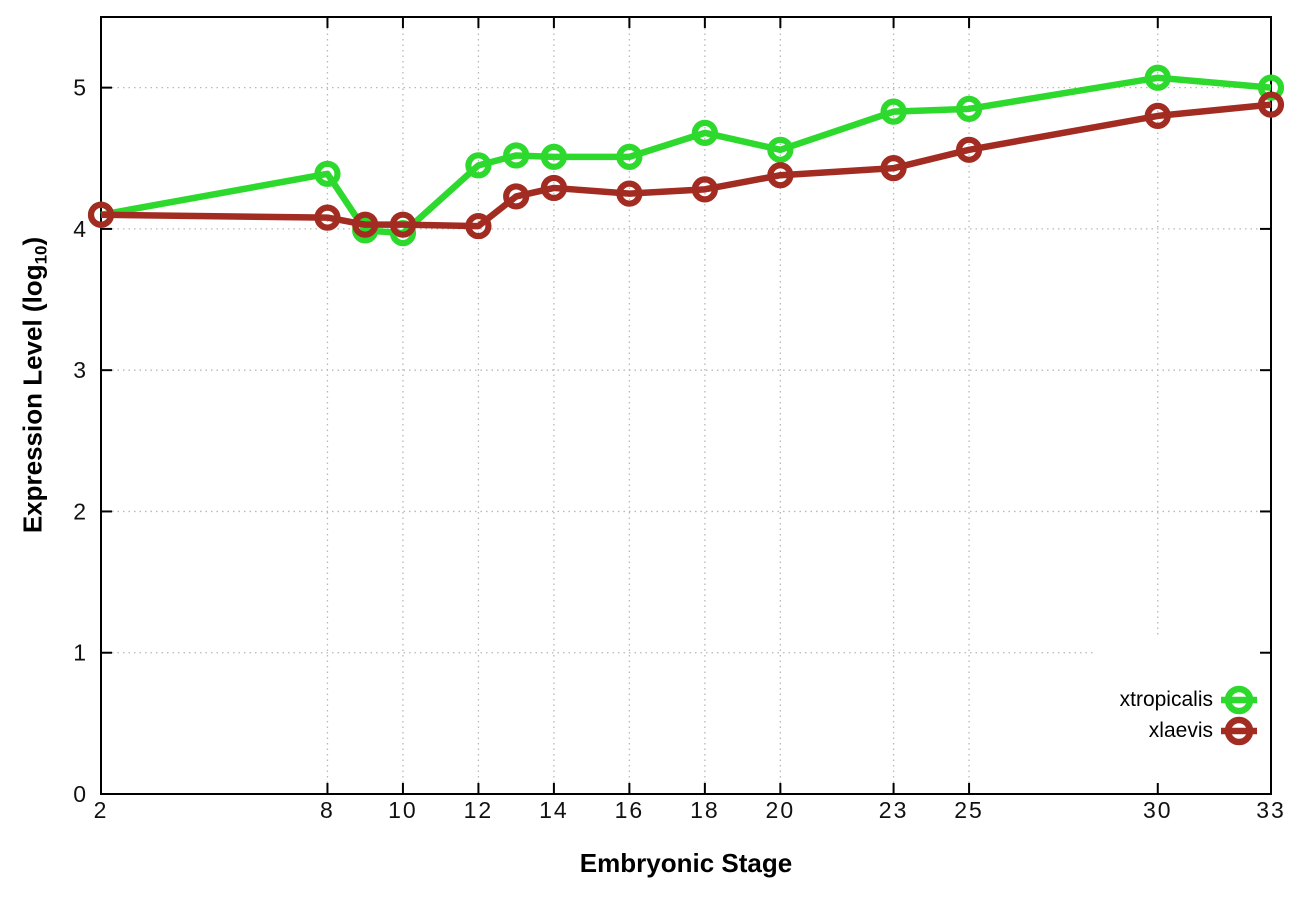 Image resolution: width=1296 pixels, height=907 pixels. What do you see at coordinates (79, 370) in the screenshot?
I see `y-tick-label-3: 3` at bounding box center [79, 370].